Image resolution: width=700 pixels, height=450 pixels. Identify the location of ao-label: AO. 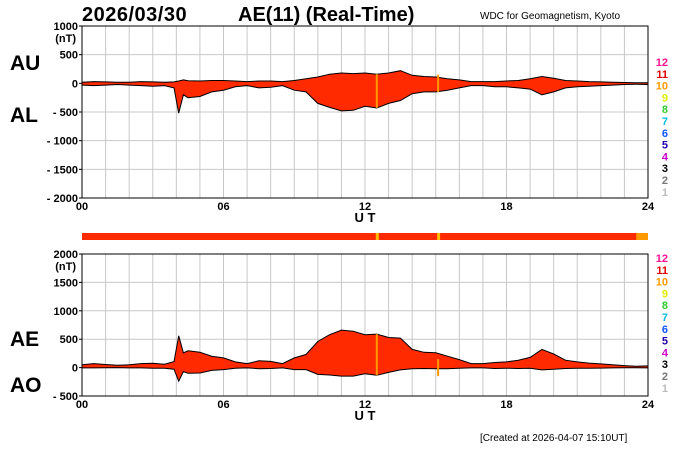
(26, 385).